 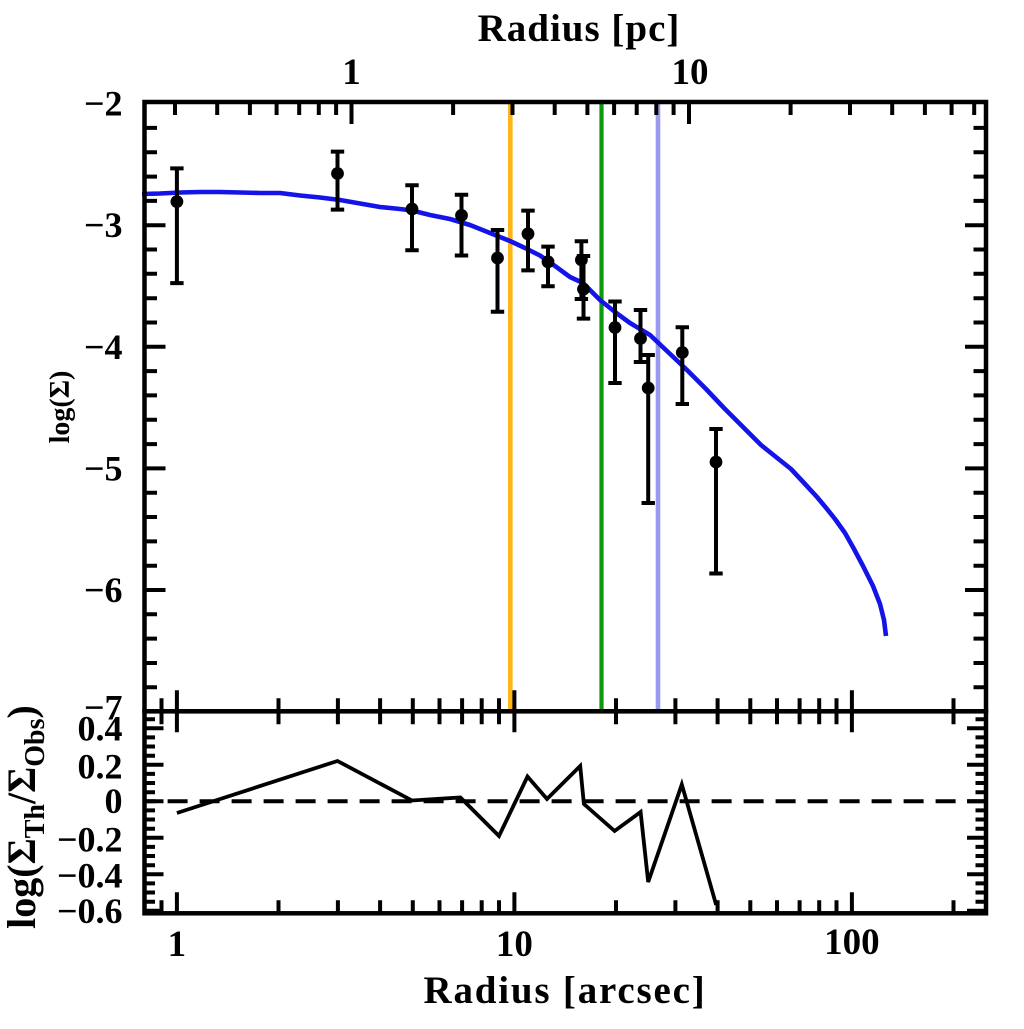 What do you see at coordinates (103, 590) in the screenshot?
I see `svg-text: −6` at bounding box center [103, 590].